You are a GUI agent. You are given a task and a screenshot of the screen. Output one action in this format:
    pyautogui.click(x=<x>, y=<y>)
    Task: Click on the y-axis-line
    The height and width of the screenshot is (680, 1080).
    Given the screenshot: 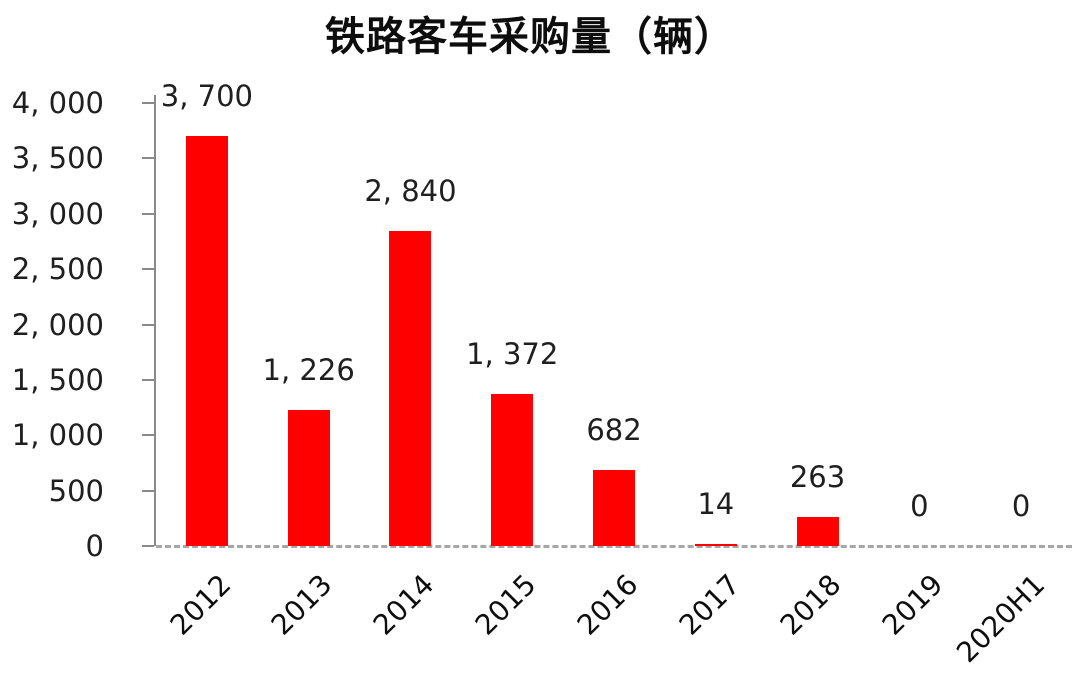 What is the action you would take?
    pyautogui.click(x=155, y=320)
    